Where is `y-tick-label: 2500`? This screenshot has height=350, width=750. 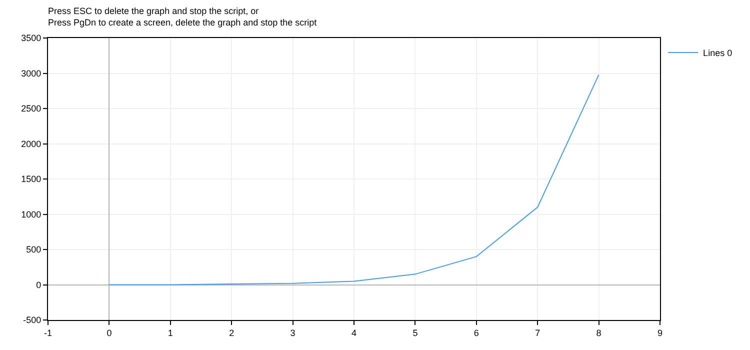
y-tick-label: 2500 is located at coordinates (31, 109).